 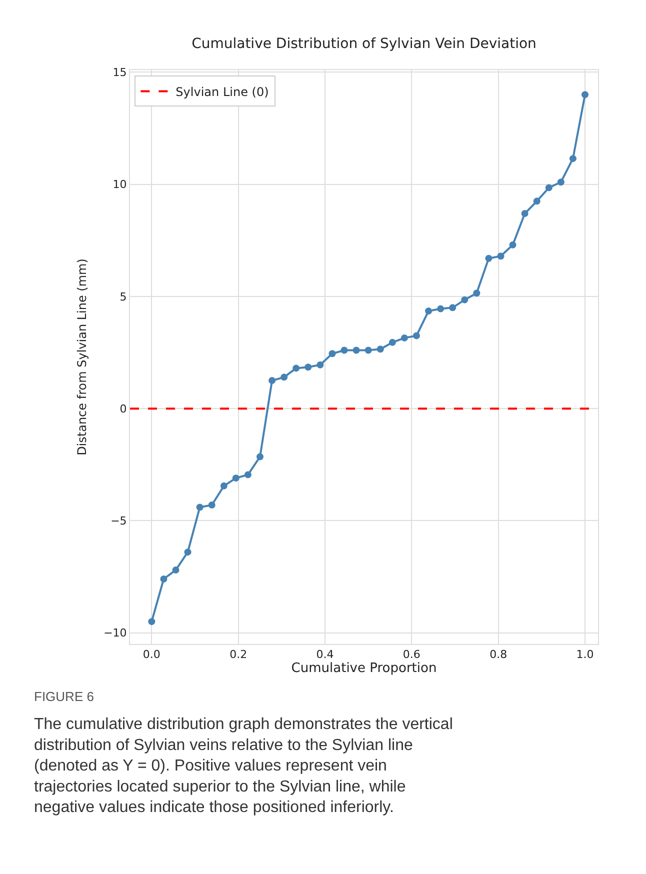 What do you see at coordinates (64, 696) in the screenshot?
I see `caption: FIGURE 6` at bounding box center [64, 696].